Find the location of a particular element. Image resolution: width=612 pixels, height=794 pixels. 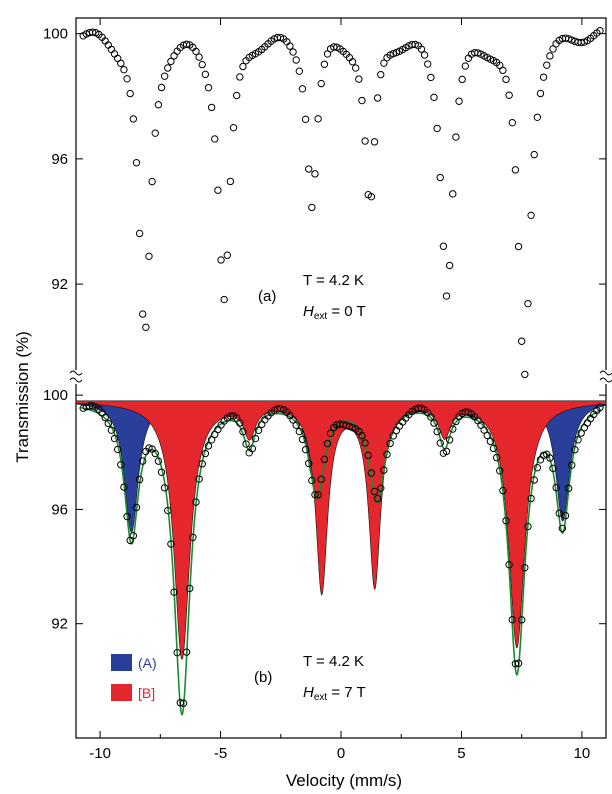

axis-break-gap is located at coordinates (606, 377).